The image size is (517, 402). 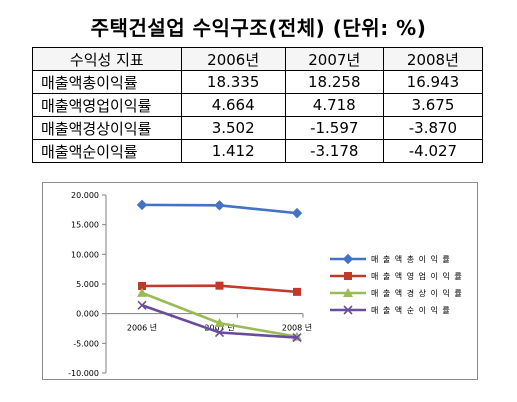 What do you see at coordinates (107, 151) in the screenshot?
I see `table-cell-label: 매출액순이익률` at bounding box center [107, 151].